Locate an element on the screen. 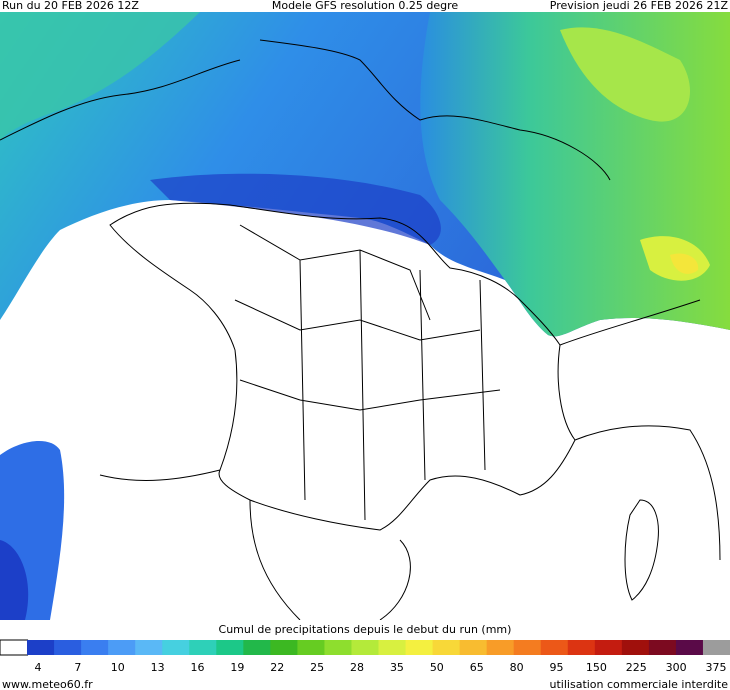 The width and height of the screenshot is (730, 690). colorbar-label: 65 is located at coordinates (477, 667).